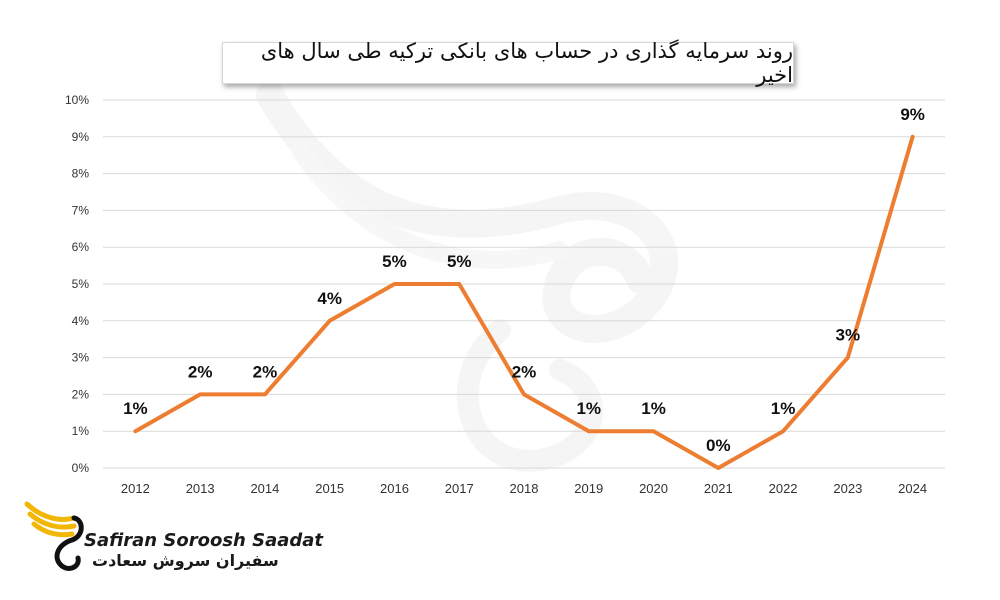 This screenshot has height=600, width=1000. What do you see at coordinates (783, 488) in the screenshot?
I see `x-tick-label: 2022` at bounding box center [783, 488].